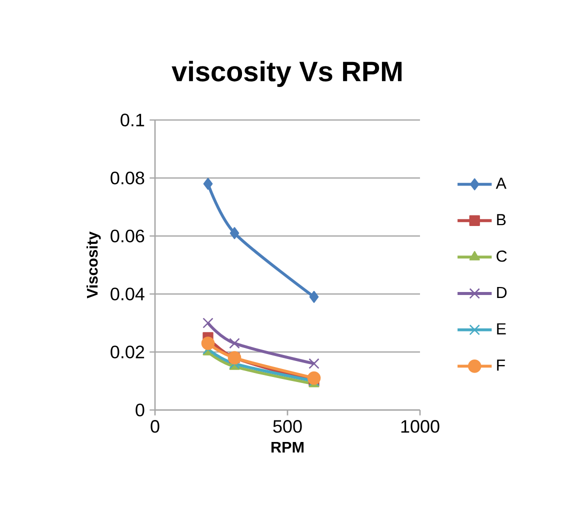 Image resolution: width=582 pixels, height=529 pixels. I want to click on legend-label: A, so click(501, 183).